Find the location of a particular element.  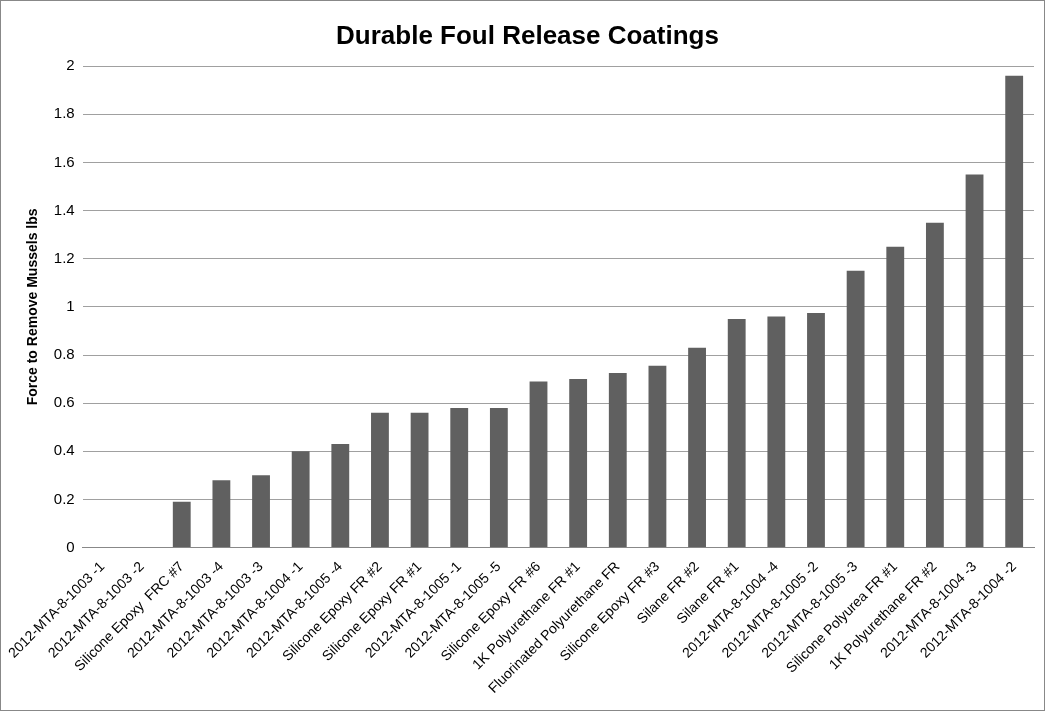

y-tick-label: 0.2 is located at coordinates (64, 498).